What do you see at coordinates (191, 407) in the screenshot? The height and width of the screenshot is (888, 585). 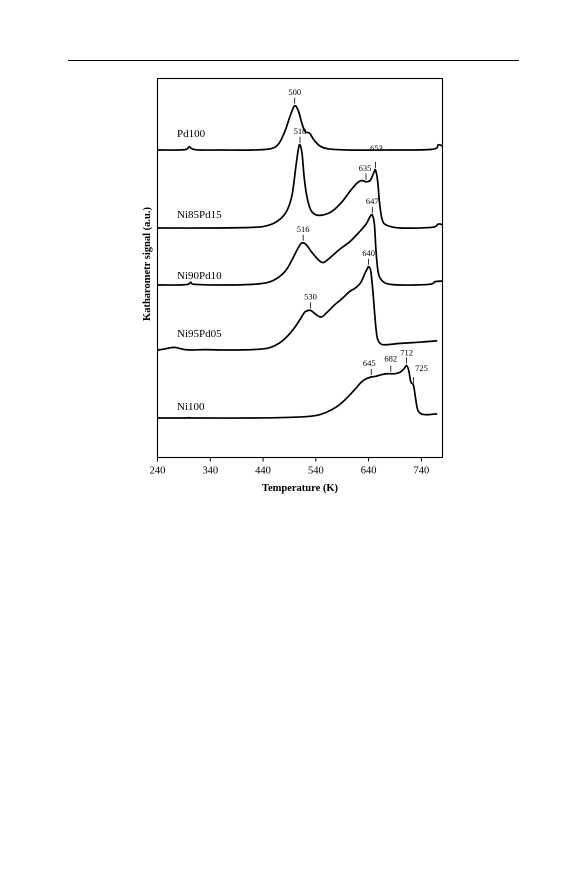 I see `series-label-ni100: Ni100` at bounding box center [191, 407].